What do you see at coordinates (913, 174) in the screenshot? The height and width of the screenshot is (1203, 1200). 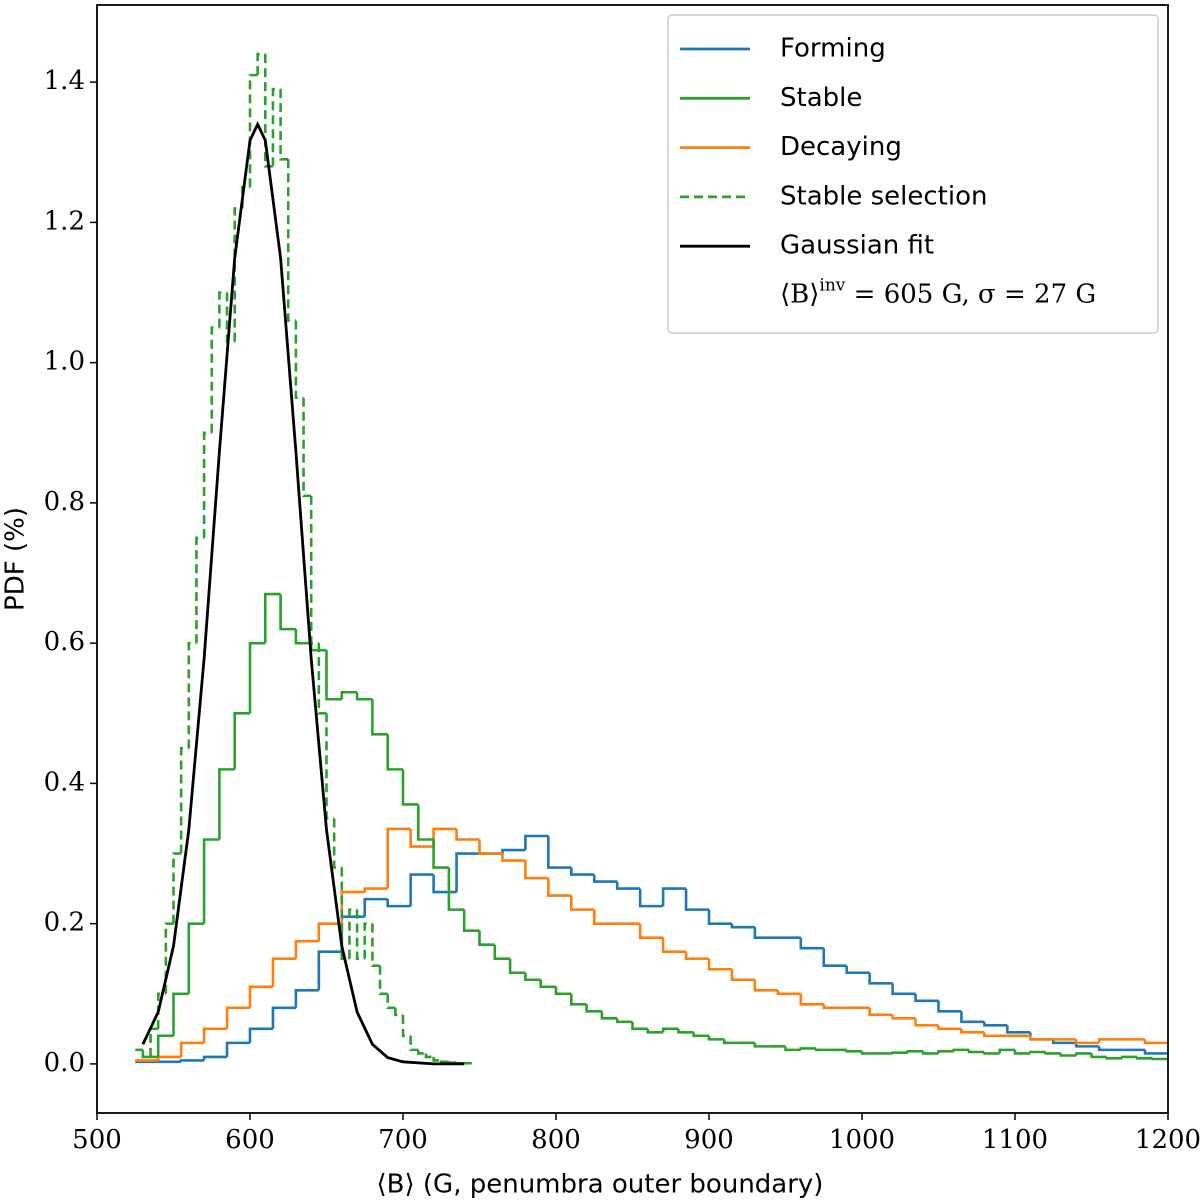 I see `legend-box` at bounding box center [913, 174].